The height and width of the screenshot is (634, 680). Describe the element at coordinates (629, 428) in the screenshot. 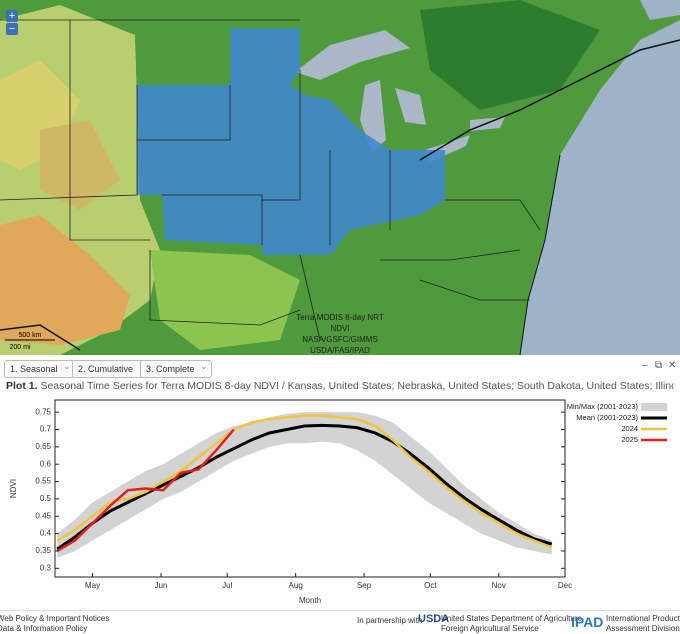

I see `legend-label: 2024` at that location.